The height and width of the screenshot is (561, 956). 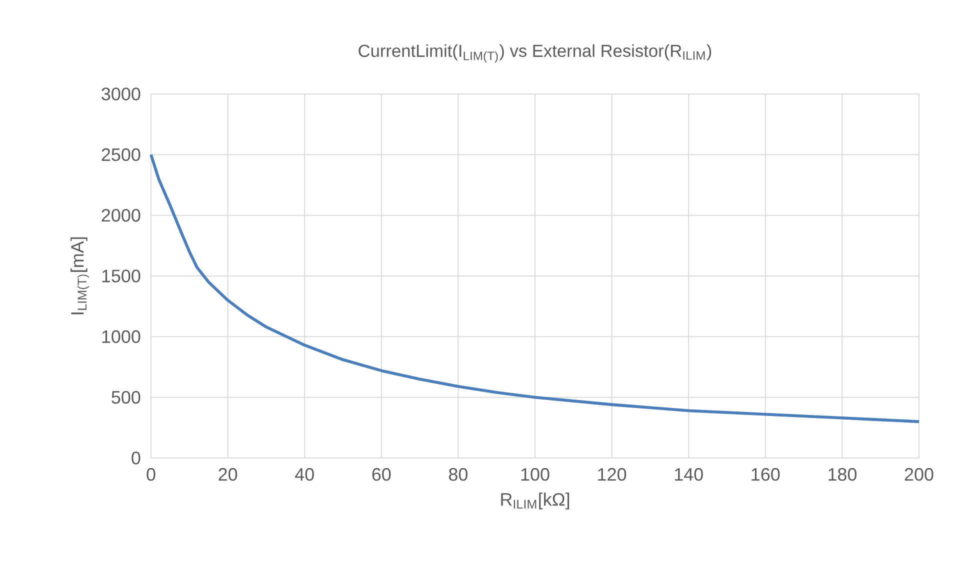 What do you see at coordinates (381, 474) in the screenshot?
I see `x-tick-label: 60` at bounding box center [381, 474].